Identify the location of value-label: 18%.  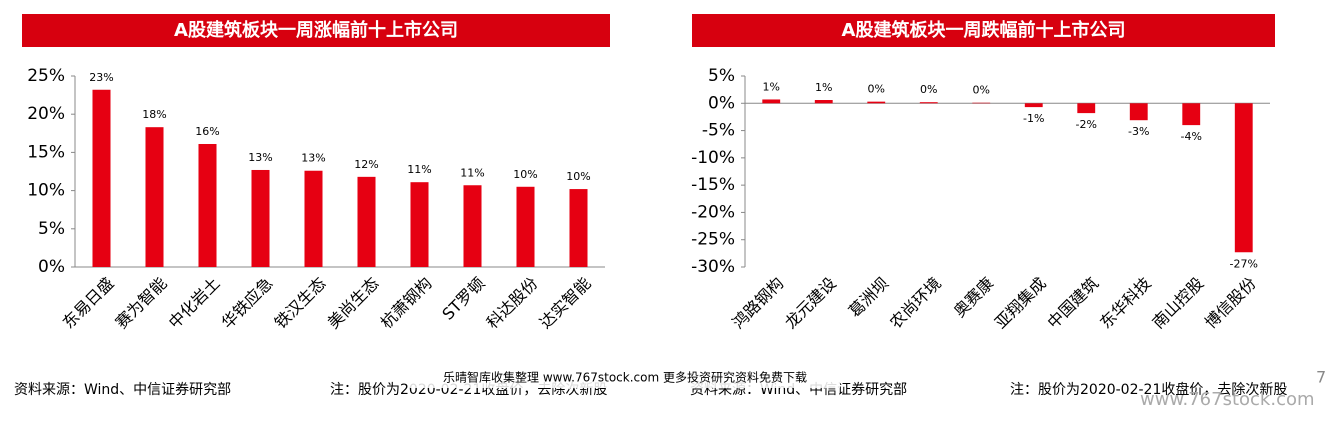
(154, 114).